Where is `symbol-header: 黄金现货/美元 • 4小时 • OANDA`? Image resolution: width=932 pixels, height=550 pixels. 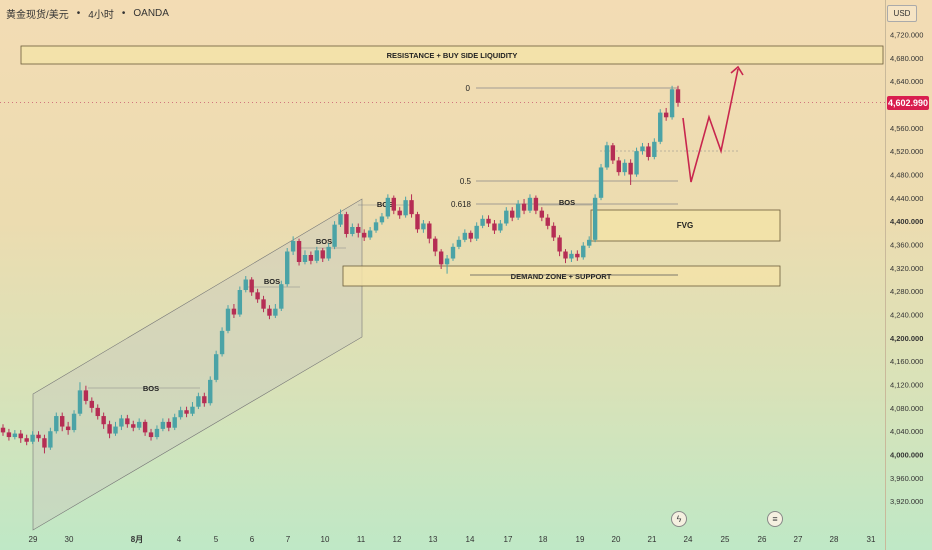 symbol-header: 黄金现货/美元 • 4小时 • OANDA is located at coordinates (87, 13).